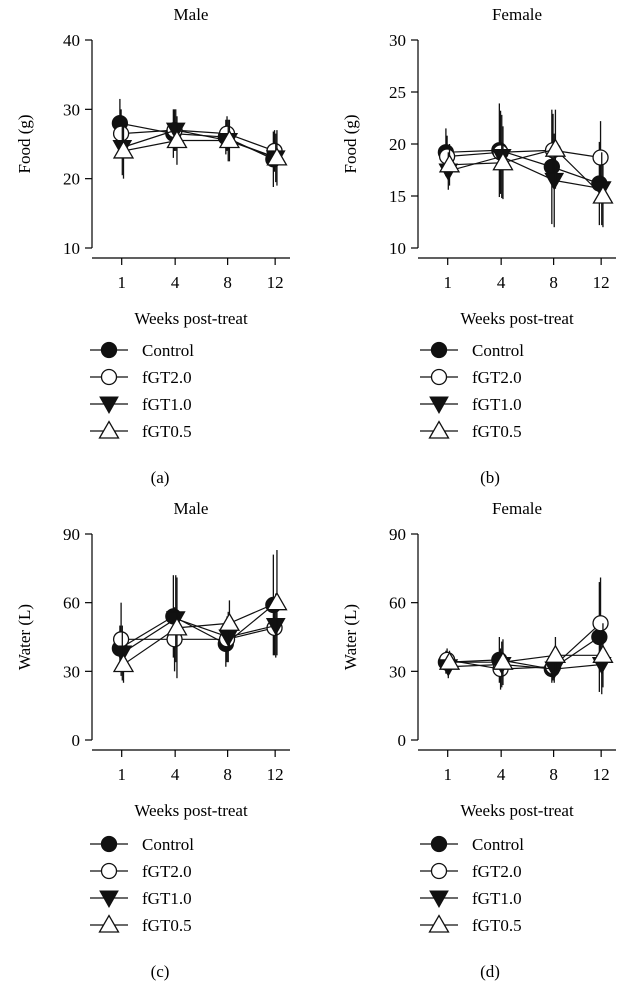 The height and width of the screenshot is (985, 629). Describe the element at coordinates (490, 971) in the screenshot. I see `panel-label: (d)` at that location.